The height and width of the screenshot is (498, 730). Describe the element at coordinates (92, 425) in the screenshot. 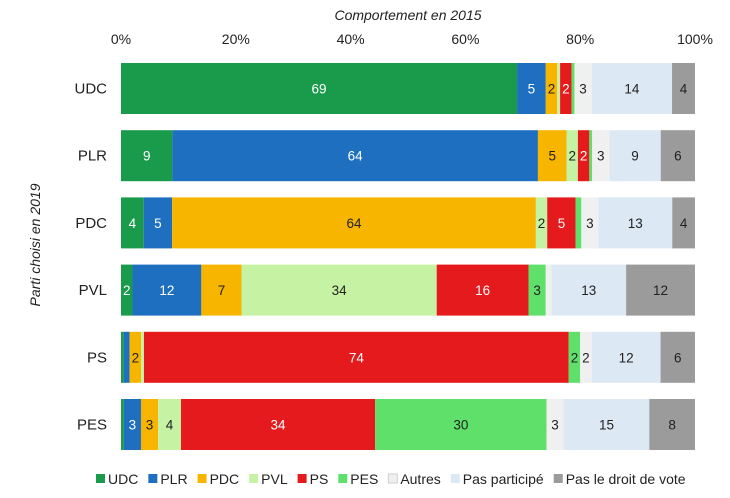

I see `category-label: PES` at that location.